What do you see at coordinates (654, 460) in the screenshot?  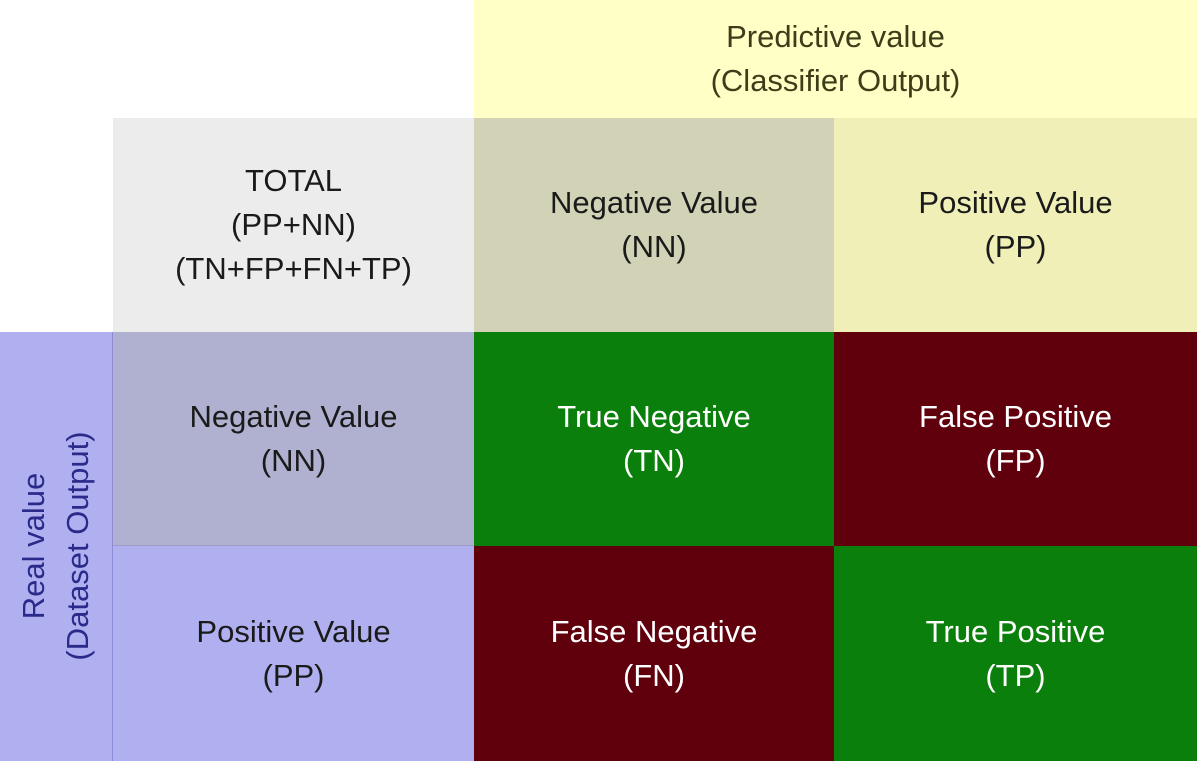 I see `true-negative-abbr: (TN)` at bounding box center [654, 460].